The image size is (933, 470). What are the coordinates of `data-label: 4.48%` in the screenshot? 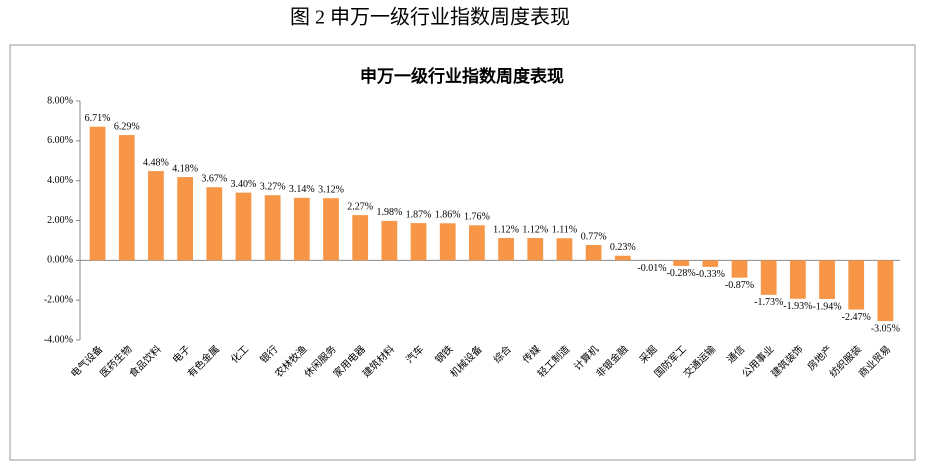 It's located at (156, 162).